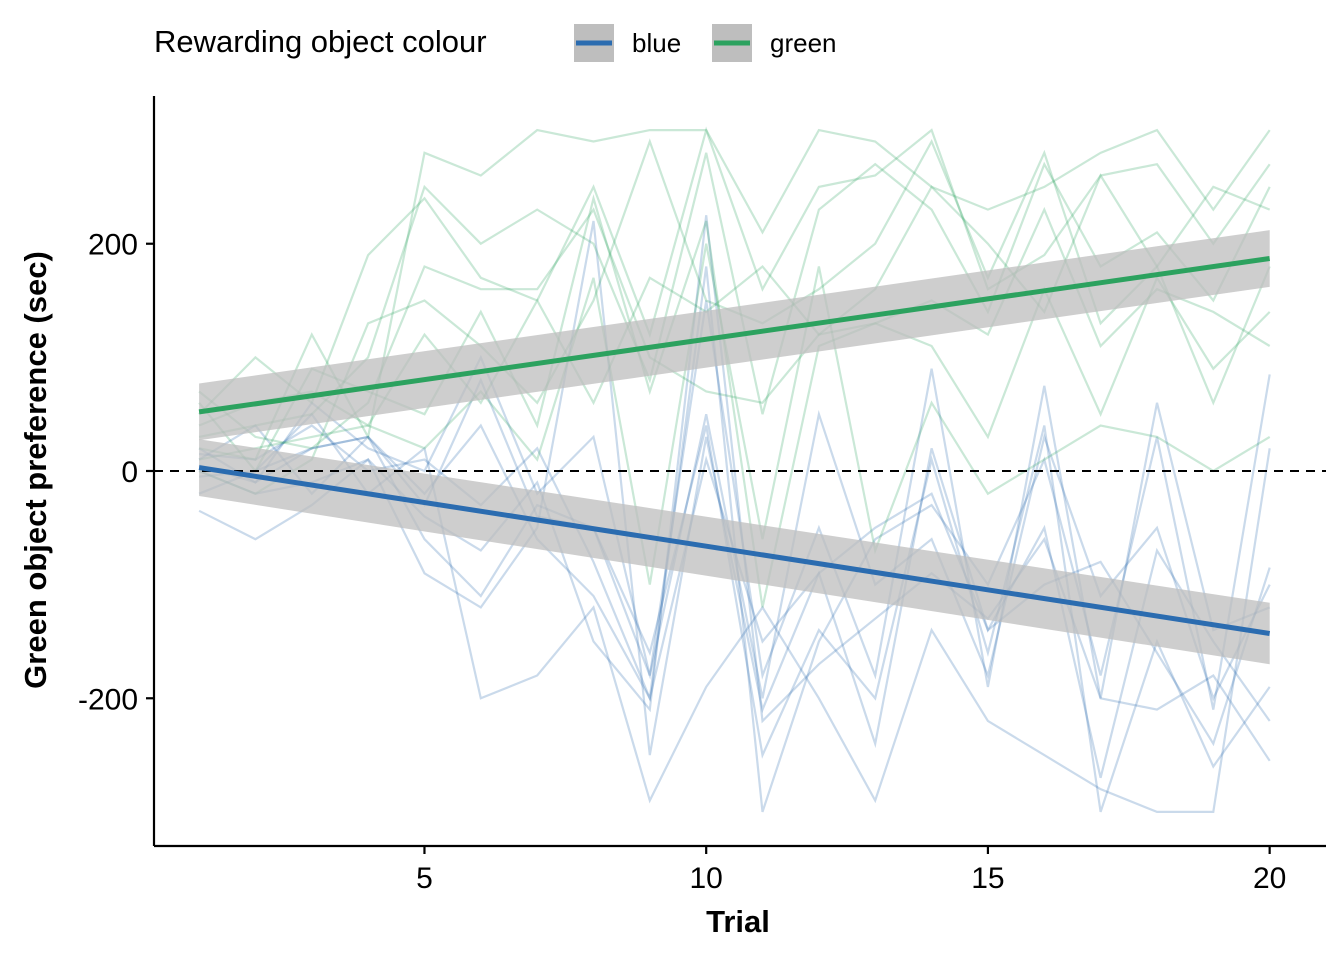 This screenshot has height=960, width=1344. What do you see at coordinates (851, 870) in the screenshot?
I see `x-axis-ticks: 5 10 15 20` at bounding box center [851, 870].